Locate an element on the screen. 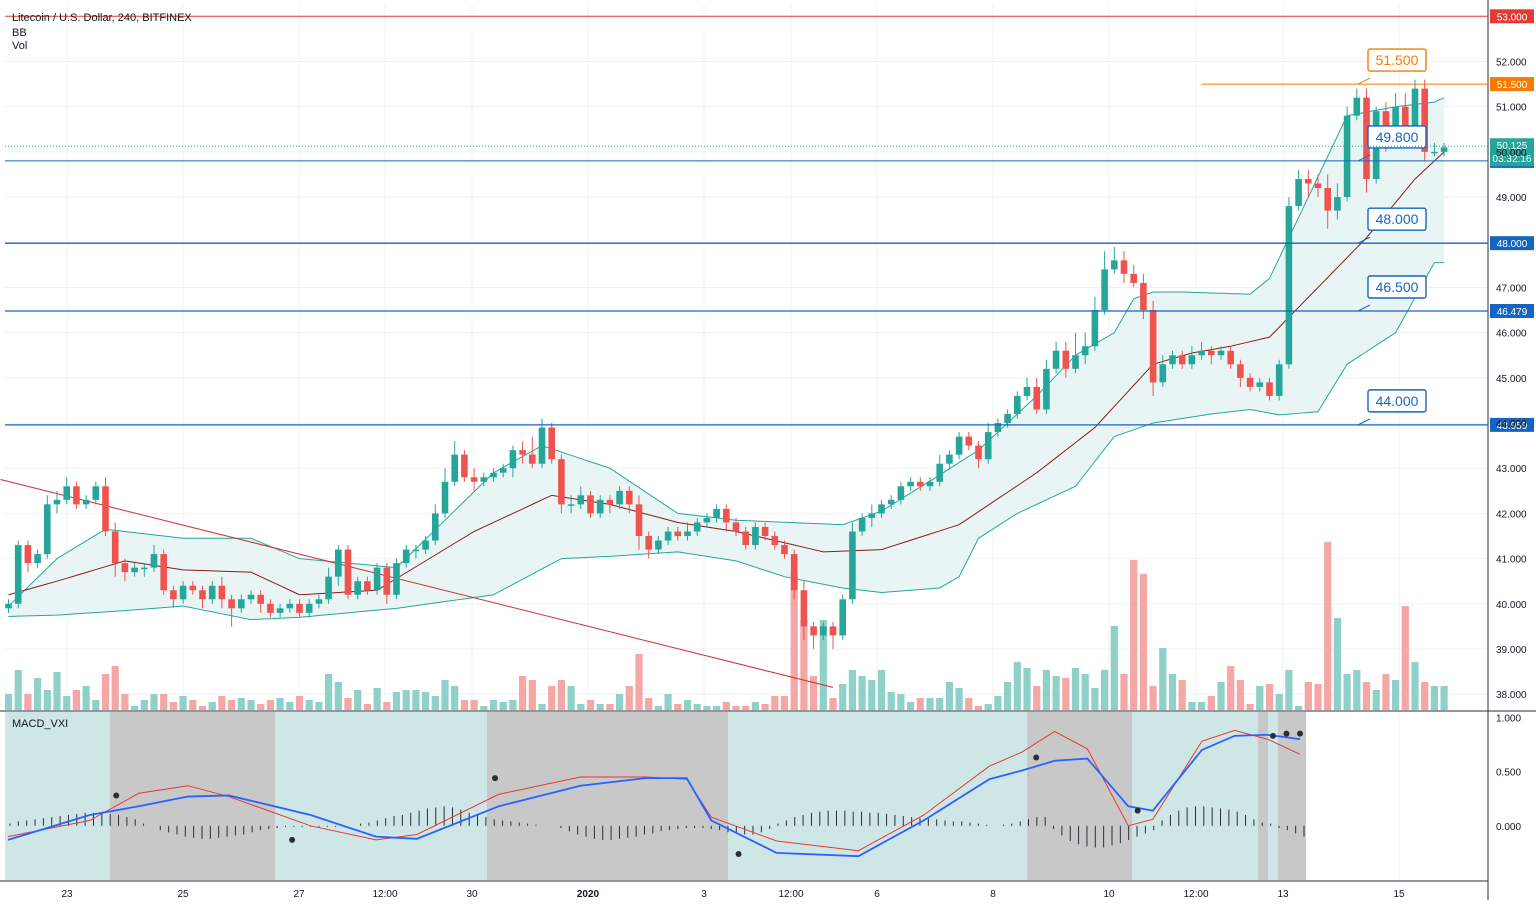  chart-title: Litecoin / U.S. Dollar, 240, BITFINEX is located at coordinates (102, 18).